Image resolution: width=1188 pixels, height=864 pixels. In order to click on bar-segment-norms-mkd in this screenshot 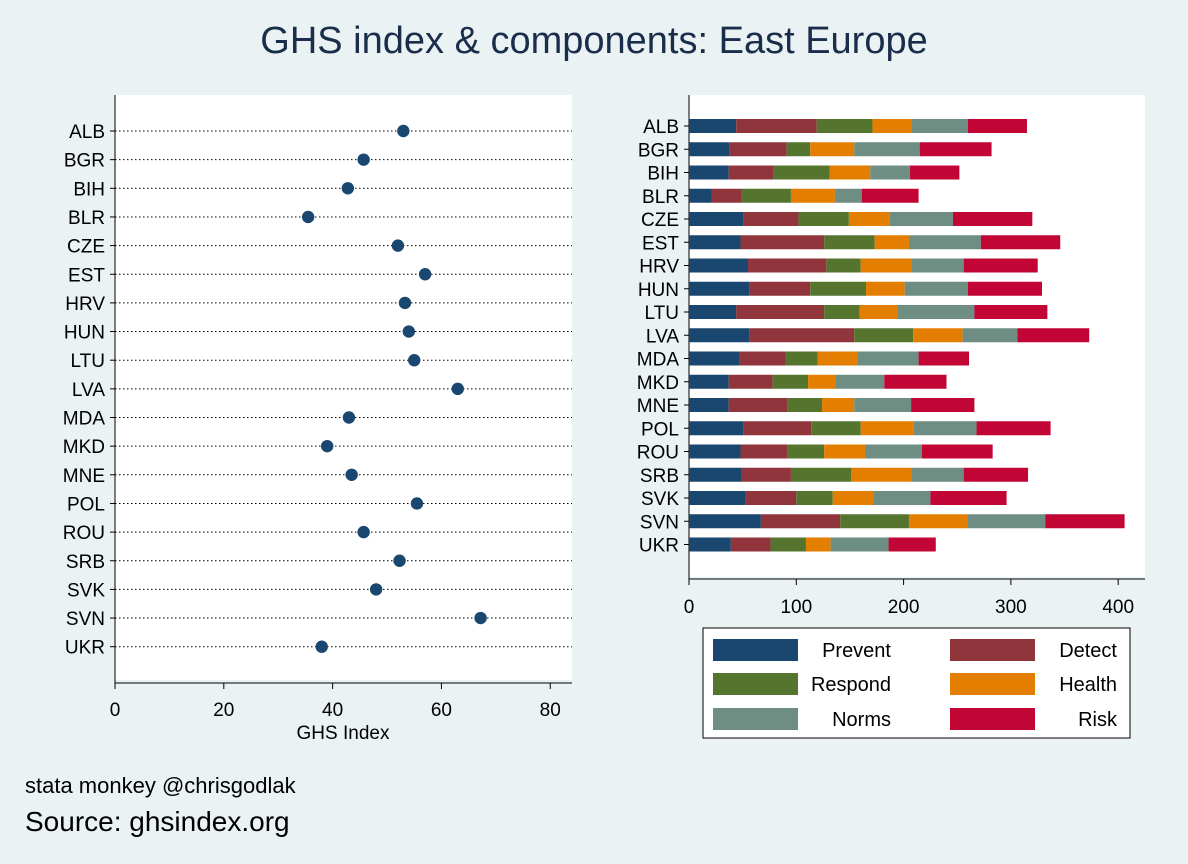, I will do `click(860, 381)`.